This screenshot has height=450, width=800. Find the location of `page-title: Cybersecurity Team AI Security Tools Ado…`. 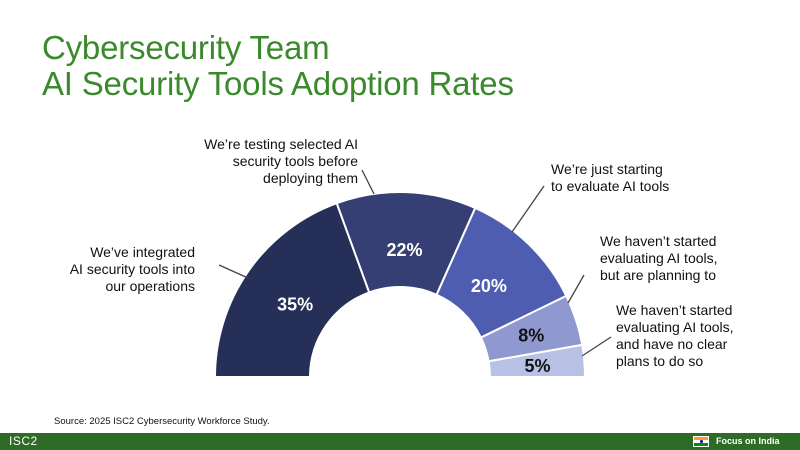

page-title: Cybersecurity Team AI Security Tools Ado… is located at coordinates (278, 66).